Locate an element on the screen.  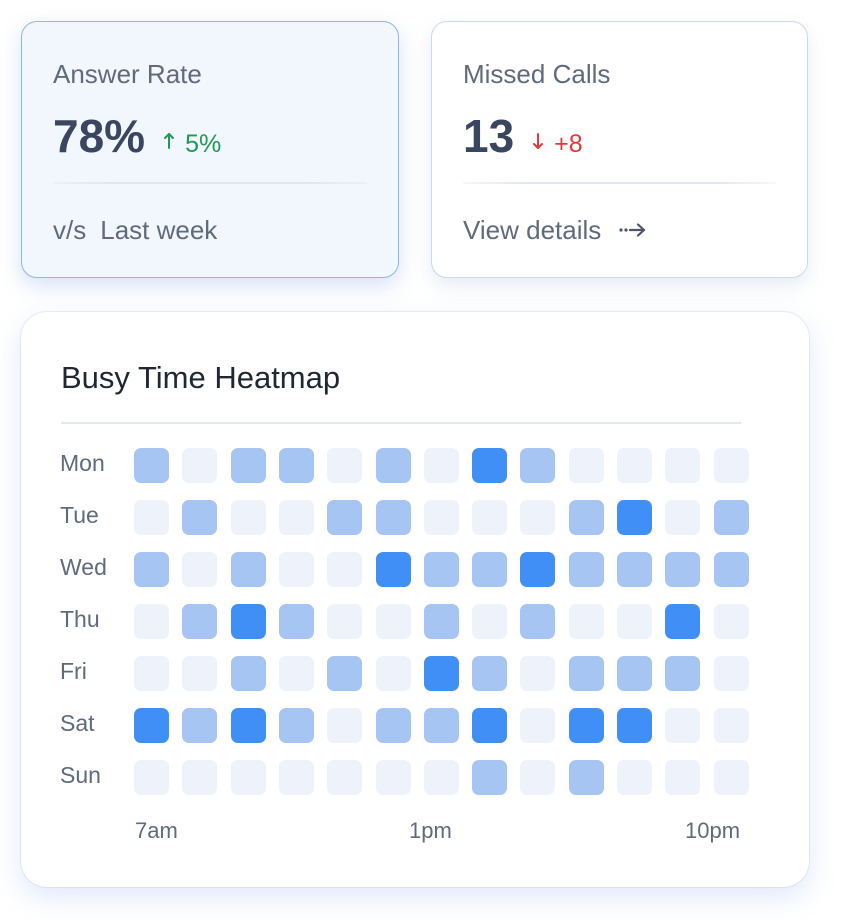
view-details-link: View details is located at coordinates (555, 230).